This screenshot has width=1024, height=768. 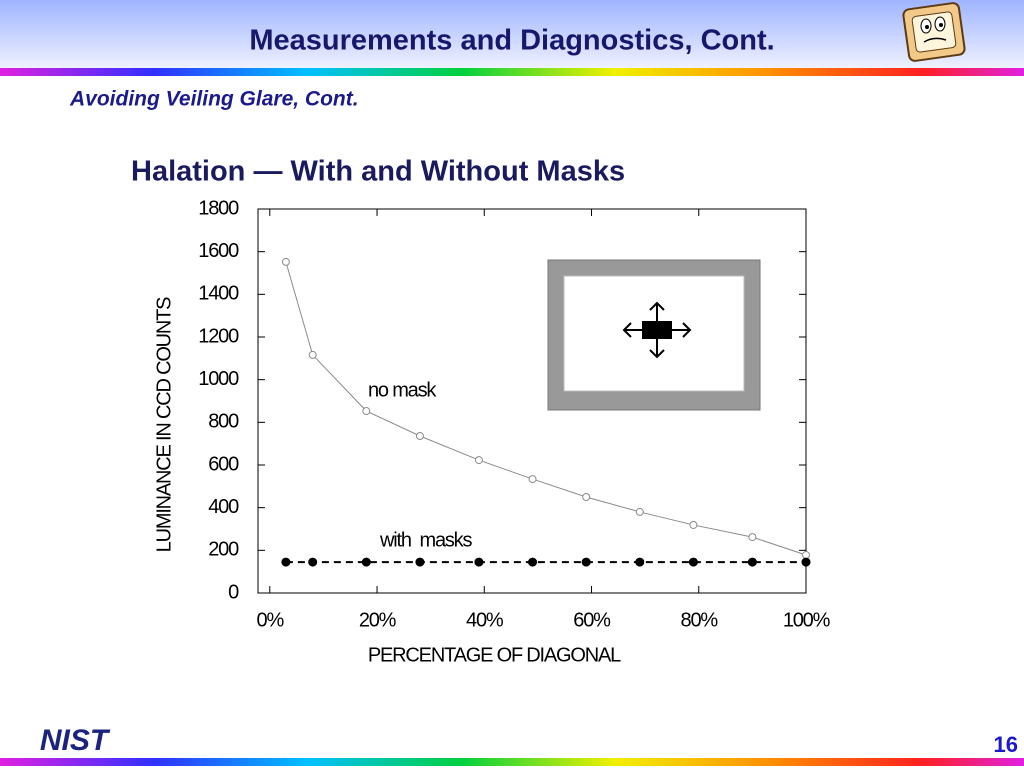 What do you see at coordinates (233, 592) in the screenshot?
I see `y-tick-label: 0` at bounding box center [233, 592].